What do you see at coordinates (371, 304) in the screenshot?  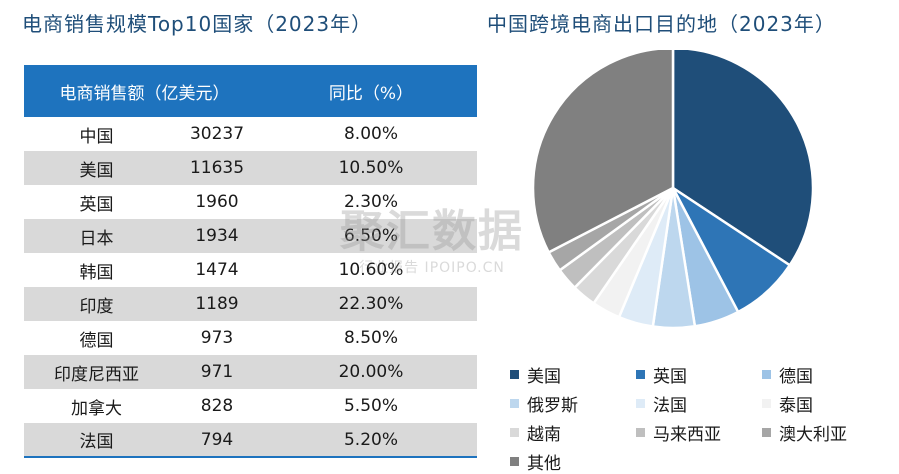 I see `cell-yoy: 22.30%` at bounding box center [371, 304].